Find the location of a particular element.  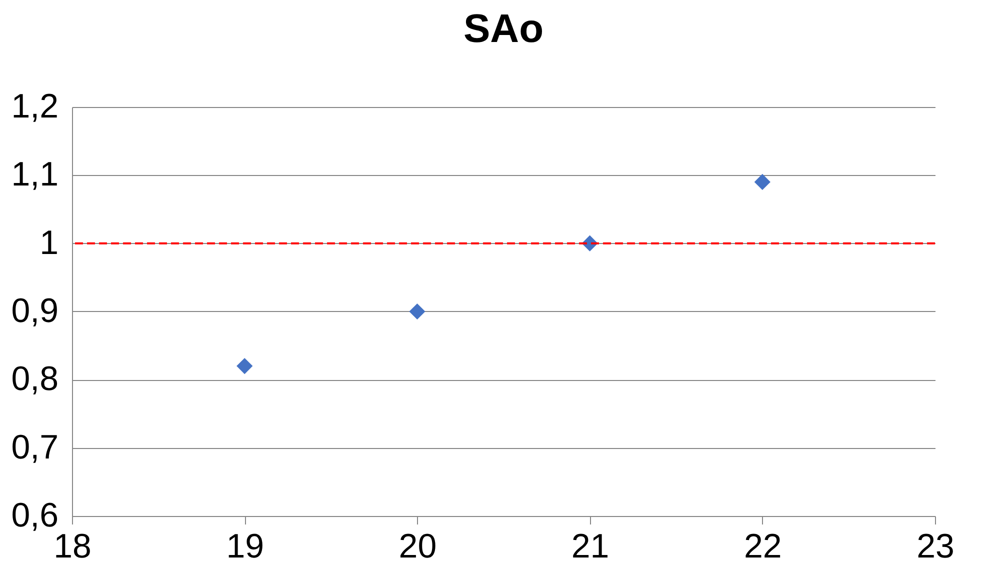

x-tick-label: 19 is located at coordinates (245, 547).